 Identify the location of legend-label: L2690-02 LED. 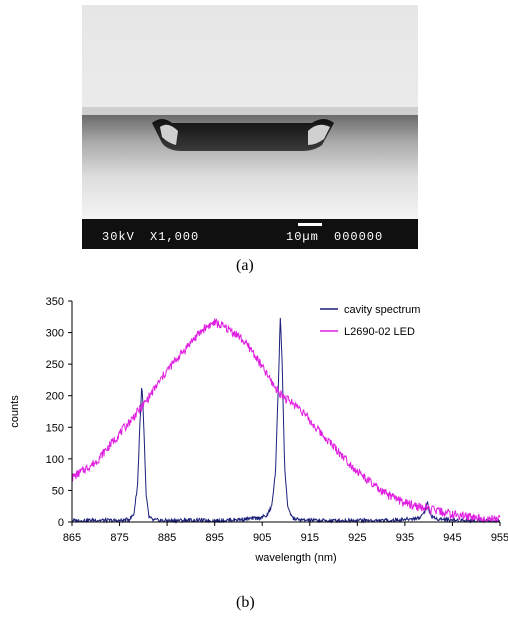
(379, 332).